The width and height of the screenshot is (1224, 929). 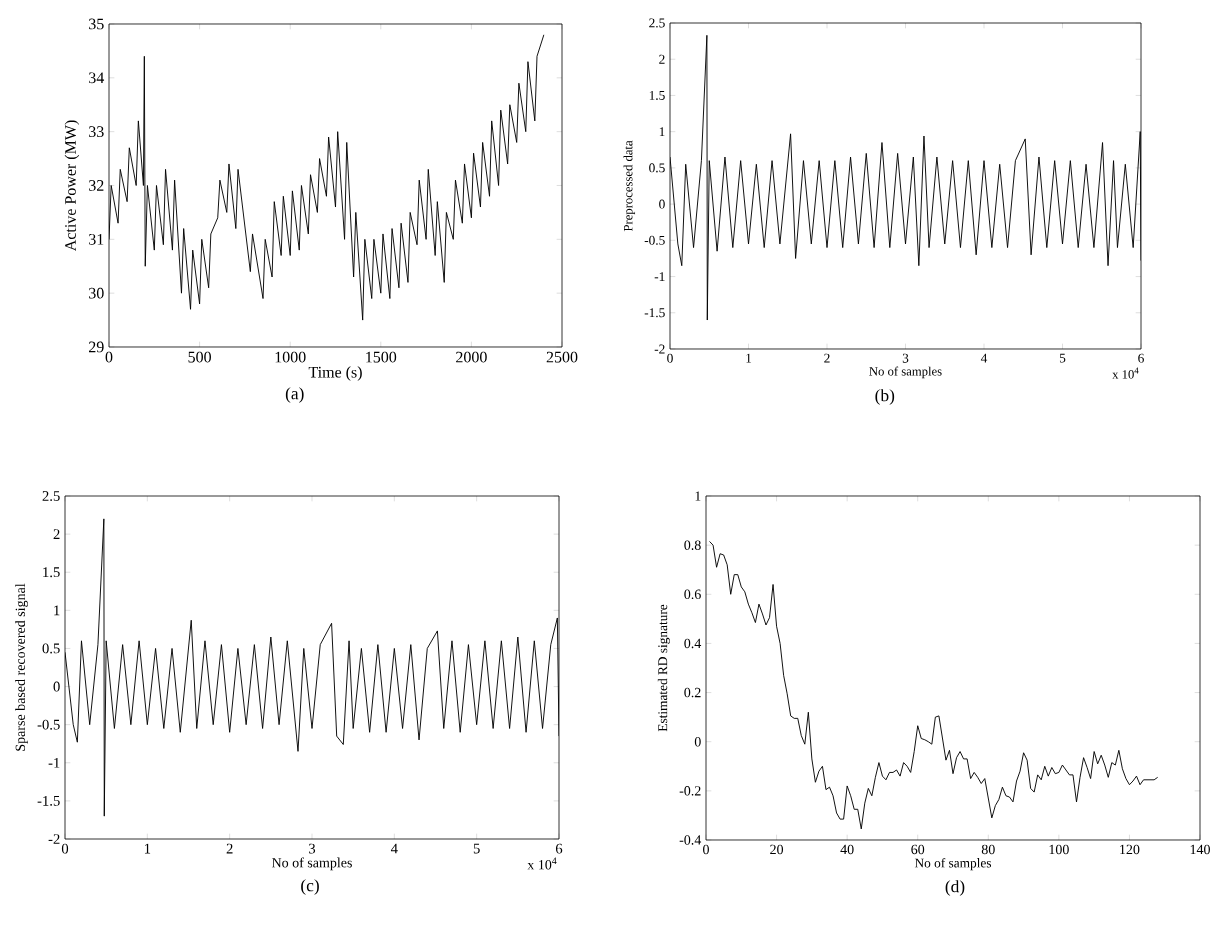 I want to click on y-axis-title: Active Power (MW), so click(x=72, y=186).